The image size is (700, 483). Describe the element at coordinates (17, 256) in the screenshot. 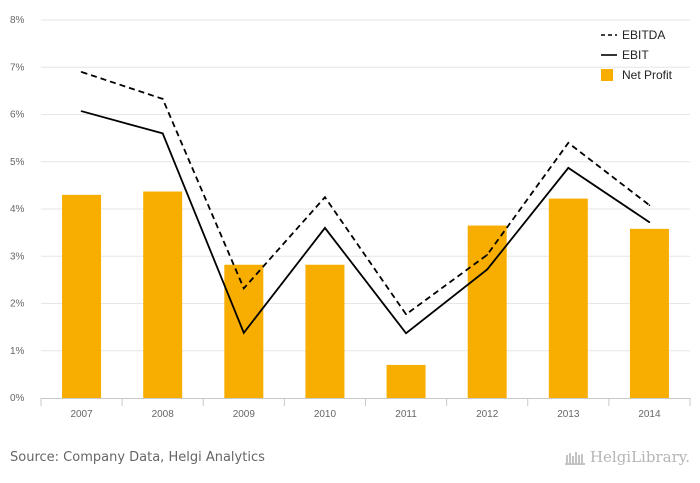

I see `y-tick-label: 3%` at that location.